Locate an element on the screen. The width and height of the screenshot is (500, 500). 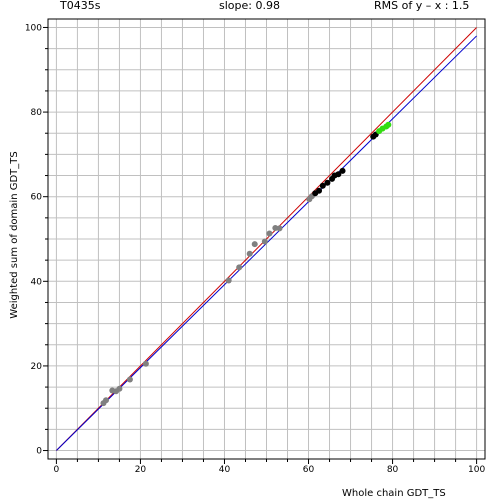
chart-rms-label: RMS of y – x : 1.5 is located at coordinates (421, 6).